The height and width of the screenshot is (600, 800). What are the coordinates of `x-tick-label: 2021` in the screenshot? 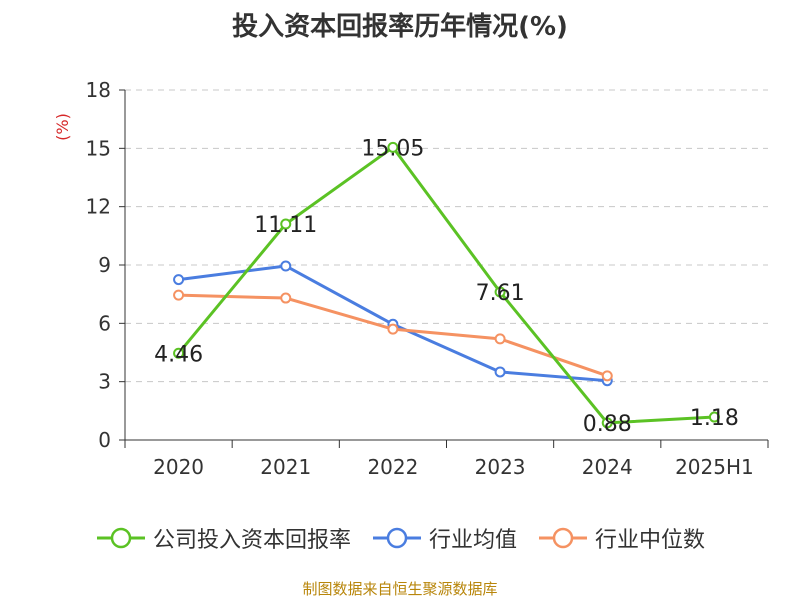 It's located at (285, 467).